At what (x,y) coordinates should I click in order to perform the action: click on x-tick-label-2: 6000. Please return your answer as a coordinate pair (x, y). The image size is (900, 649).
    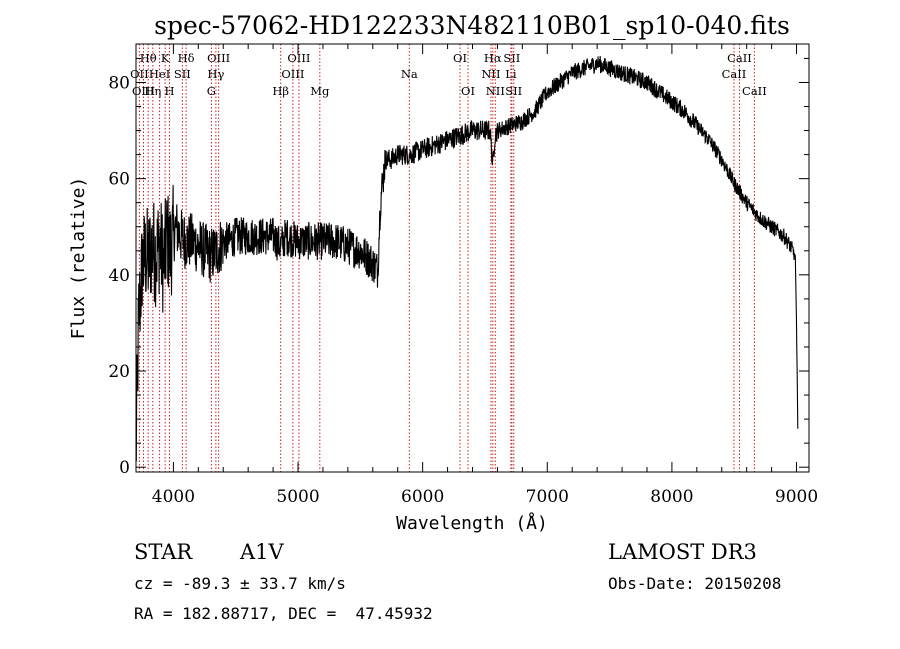
    Looking at the image, I should click on (422, 497).